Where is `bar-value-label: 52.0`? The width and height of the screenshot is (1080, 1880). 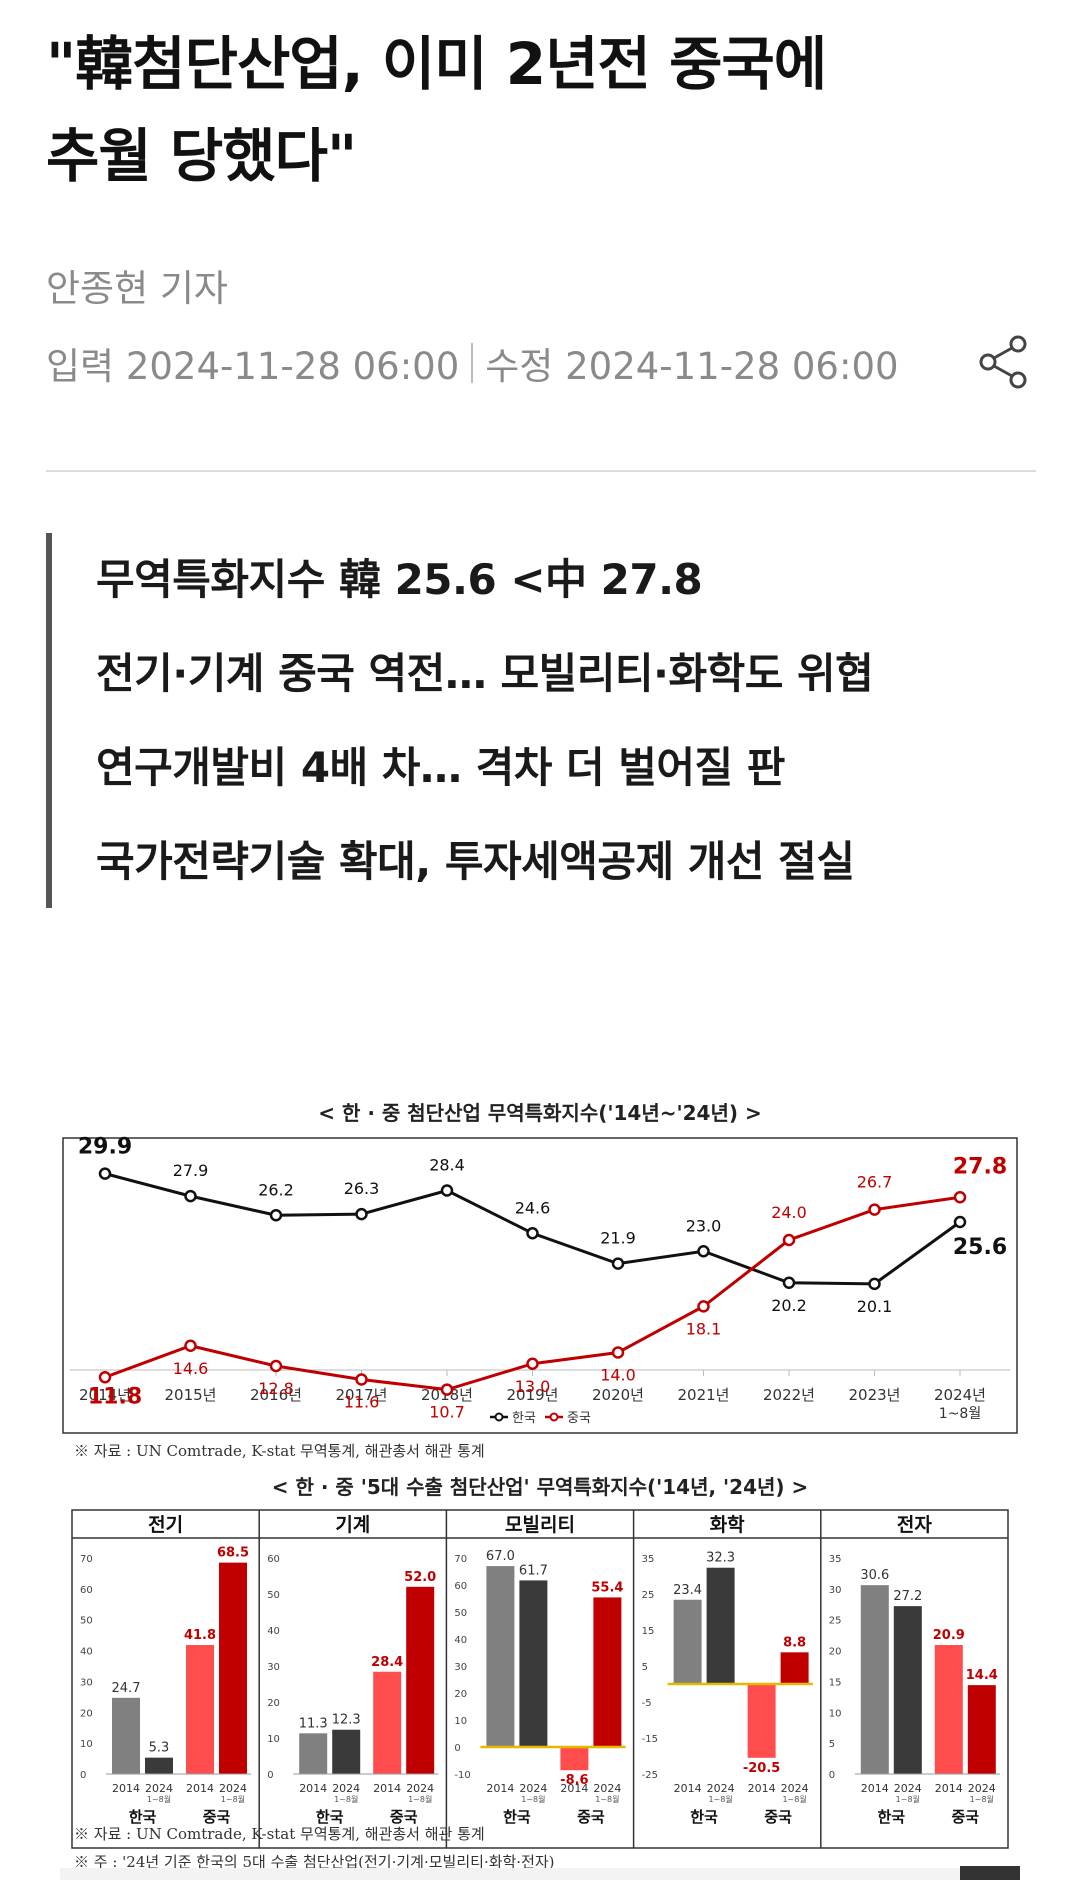 bar-value-label: 52.0 is located at coordinates (420, 1577).